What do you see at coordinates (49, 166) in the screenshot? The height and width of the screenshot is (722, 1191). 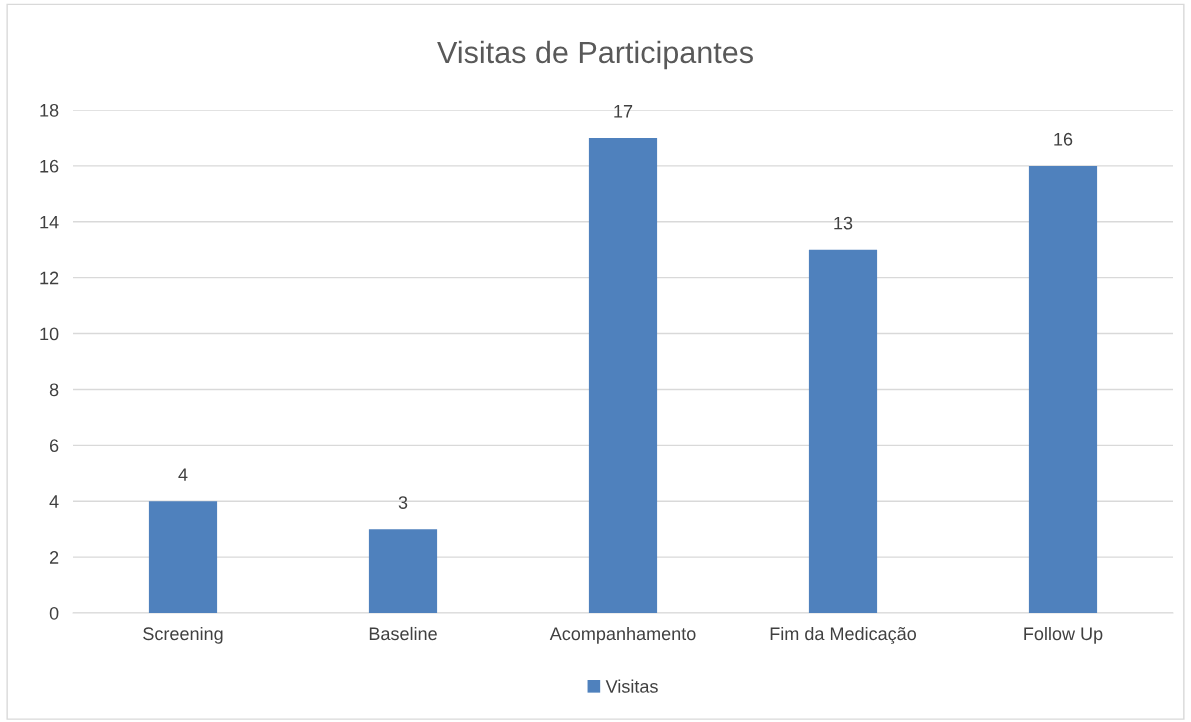 I see `y-tick-label: 16` at bounding box center [49, 166].